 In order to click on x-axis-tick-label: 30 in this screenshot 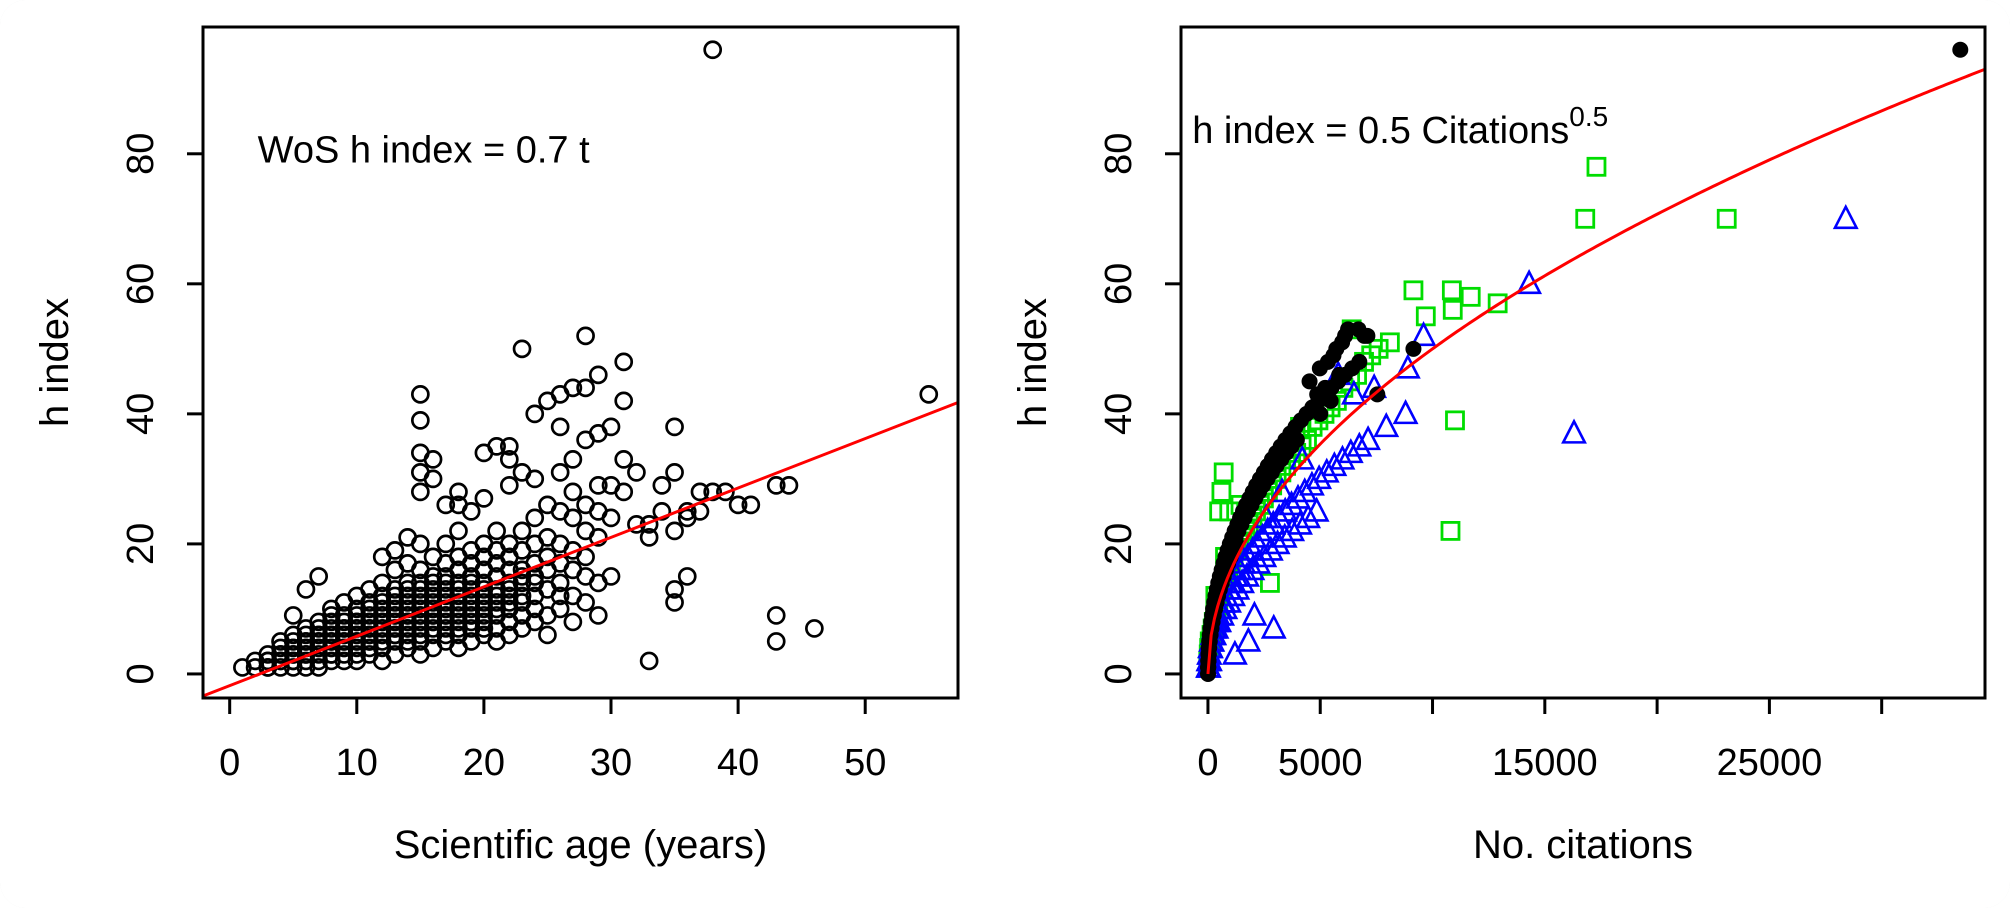, I will do `click(611, 763)`.